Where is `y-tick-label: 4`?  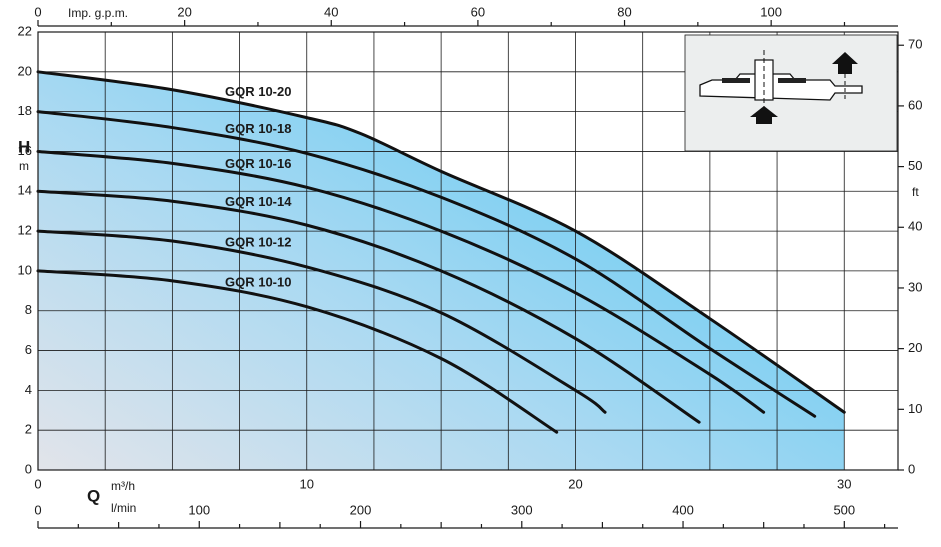
y-tick-label: 4 is located at coordinates (28, 389).